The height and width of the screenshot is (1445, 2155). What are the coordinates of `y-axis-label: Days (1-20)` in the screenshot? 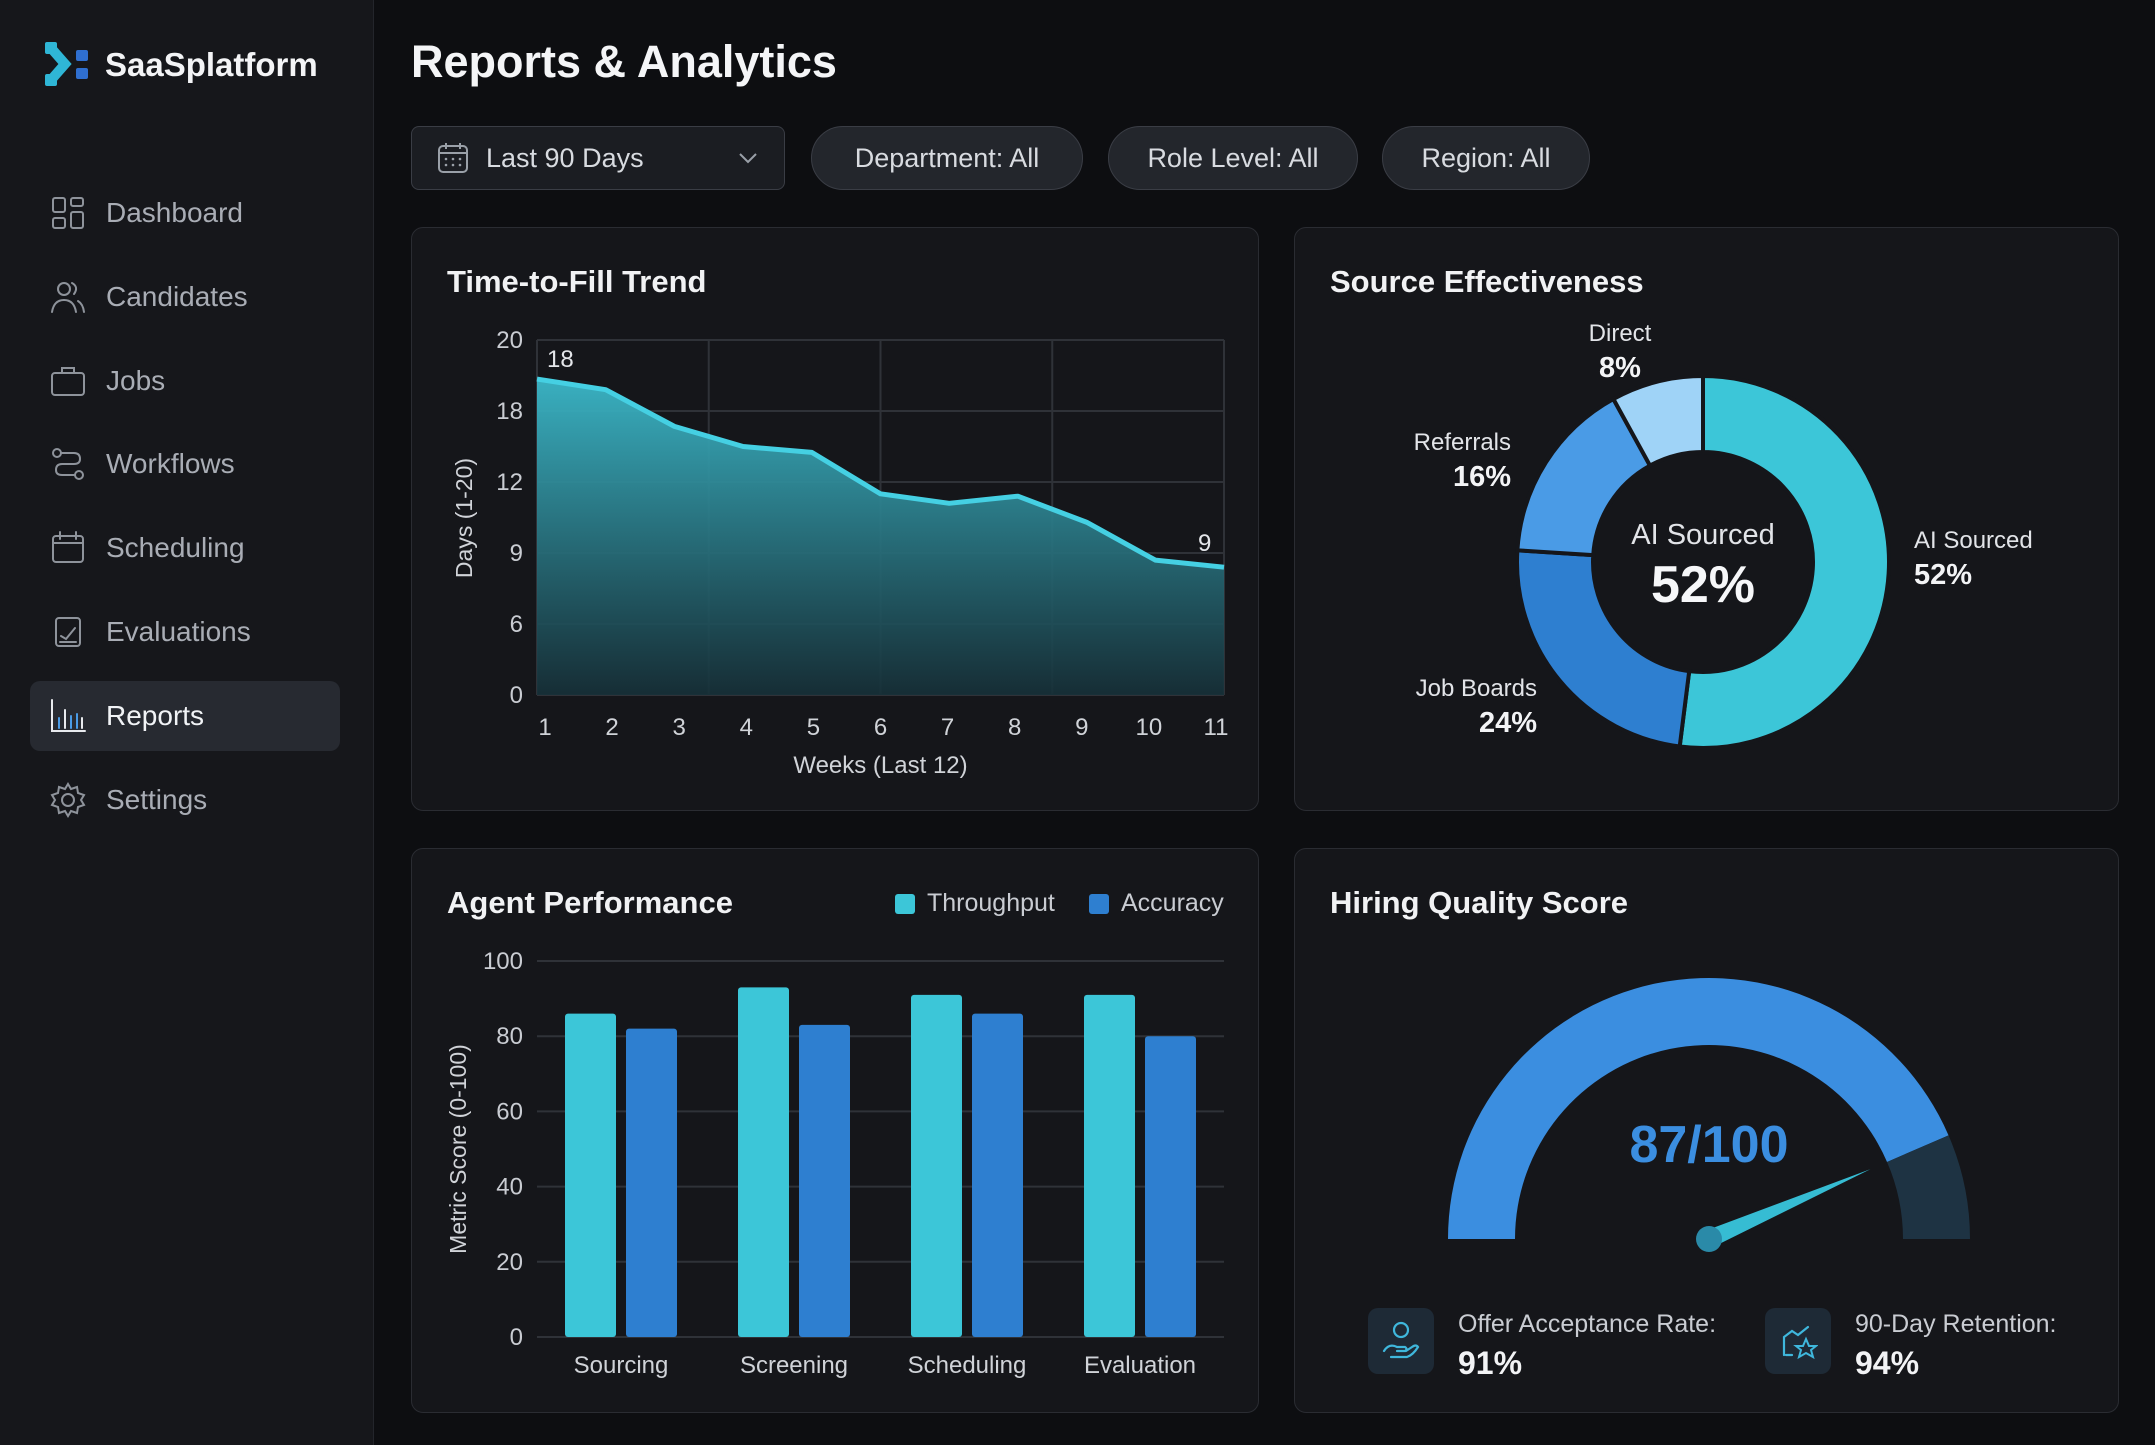 It's located at (464, 518).